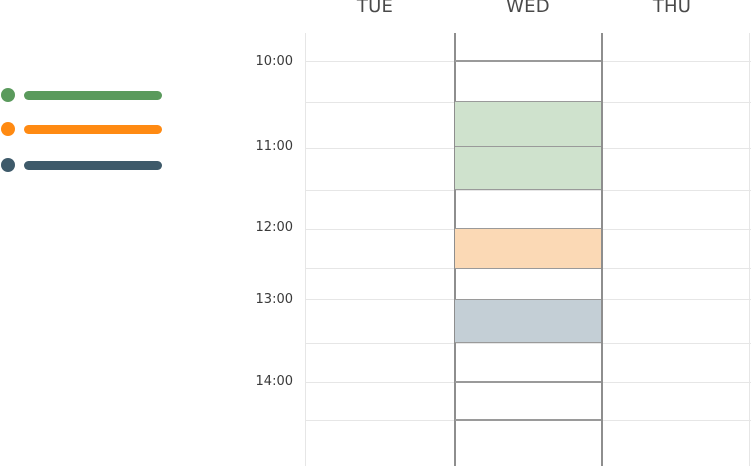 The height and width of the screenshot is (466, 751). I want to click on event-block-orange, so click(528, 248).